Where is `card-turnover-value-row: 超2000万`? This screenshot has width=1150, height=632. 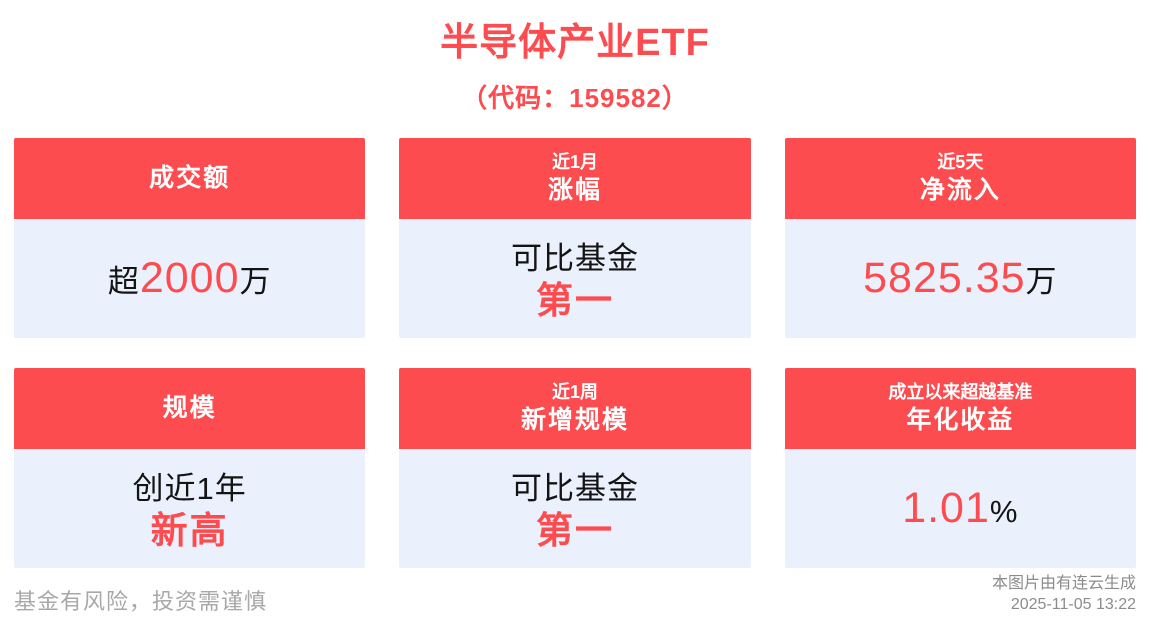 card-turnover-value-row: 超2000万 is located at coordinates (190, 278).